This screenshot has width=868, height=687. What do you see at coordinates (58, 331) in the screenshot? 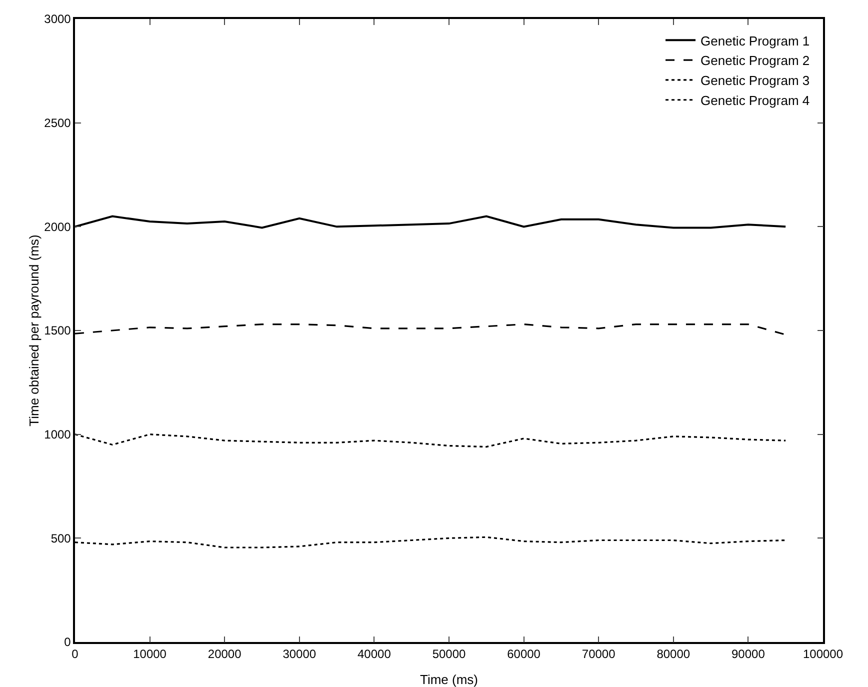
I see `y-tick-label: 1500` at bounding box center [58, 331].